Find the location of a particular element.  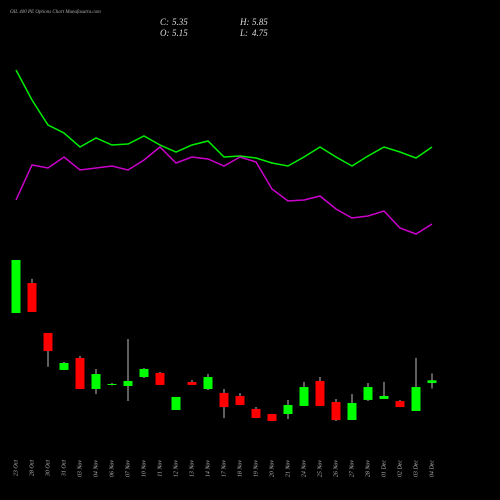

x-tick-label: 03 Nov is located at coordinates (80, 469).